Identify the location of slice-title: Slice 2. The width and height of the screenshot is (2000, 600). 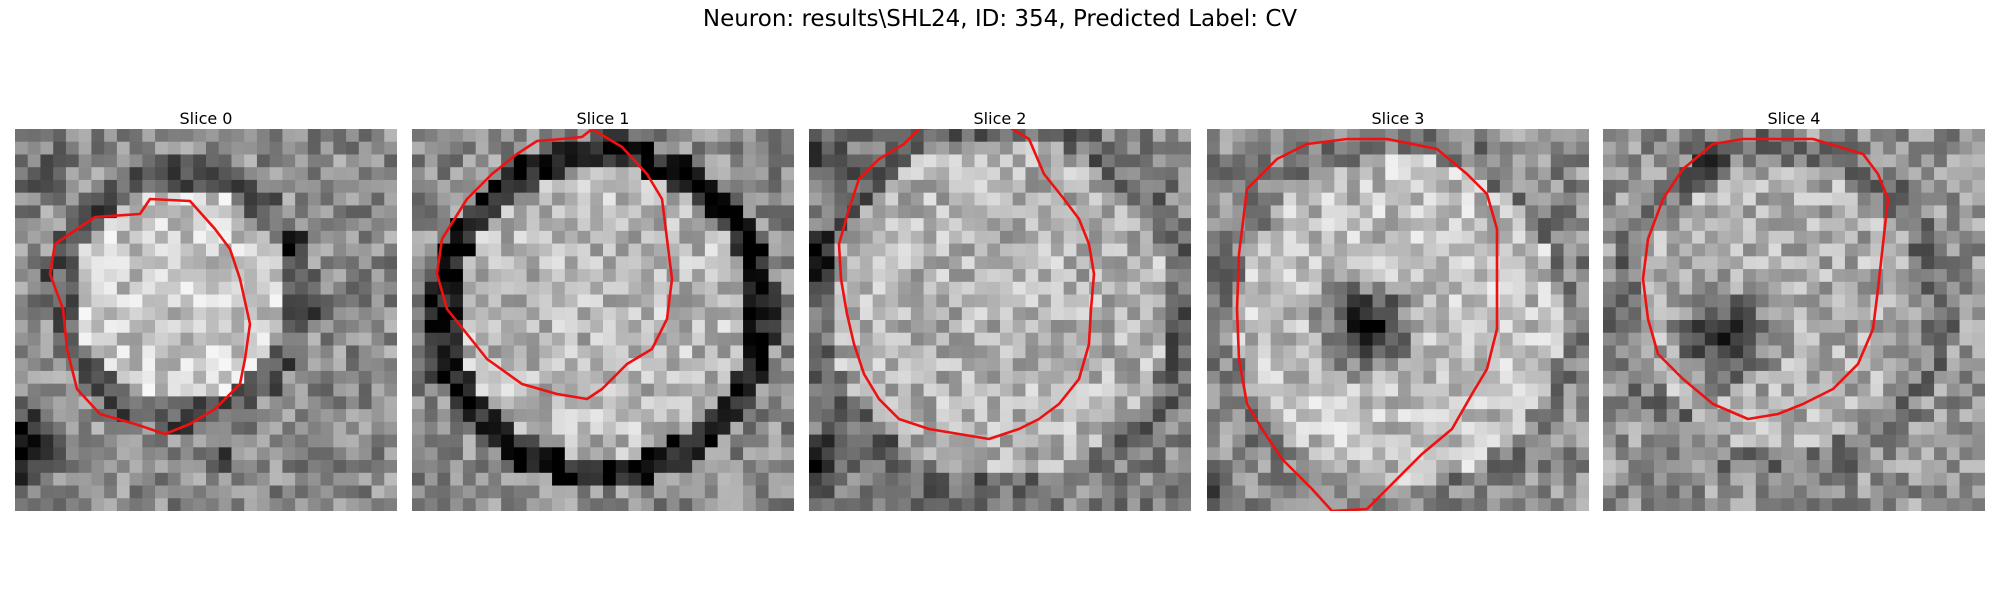
(1000, 118).